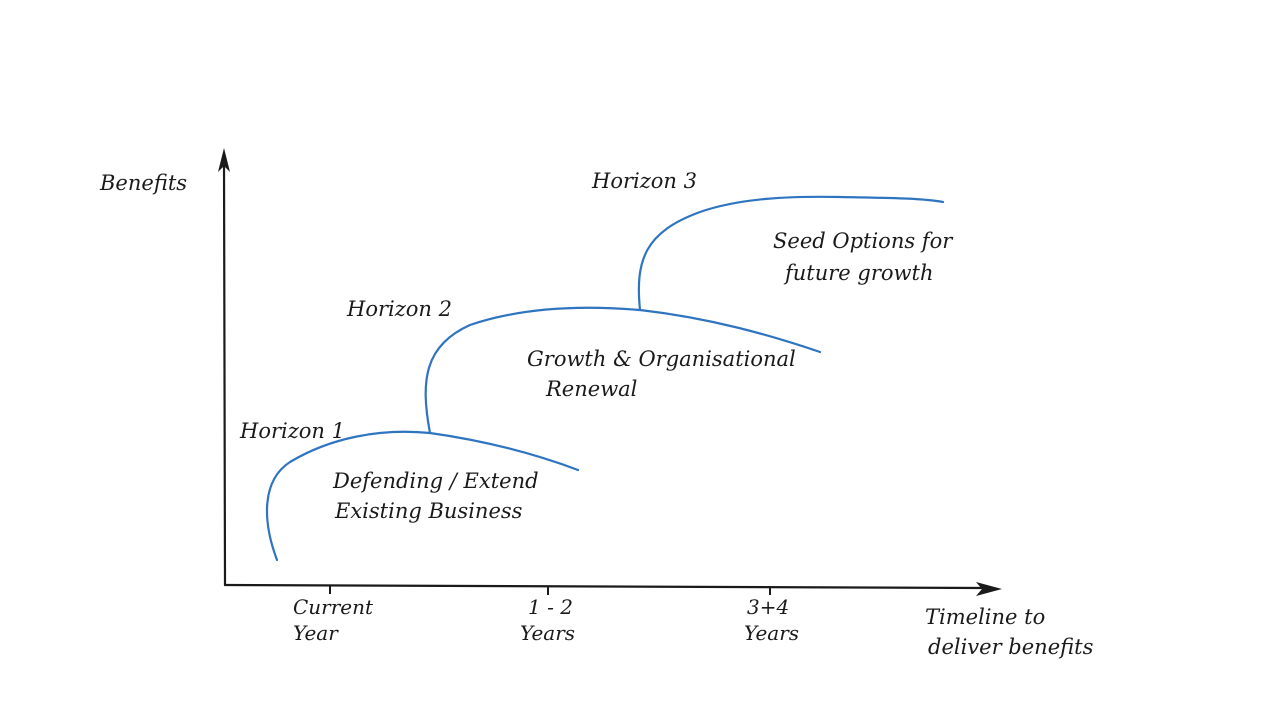 This screenshot has width=1280, height=720. Describe the element at coordinates (333, 607) in the screenshot. I see `tick-label-current: Current` at that location.